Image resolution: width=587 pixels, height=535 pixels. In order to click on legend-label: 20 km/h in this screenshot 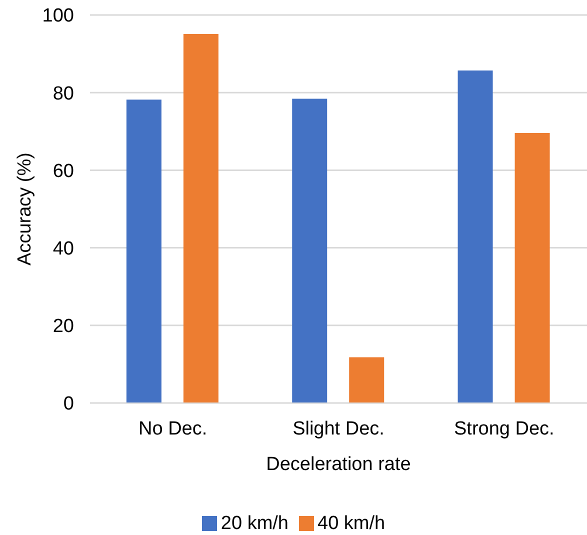, I will do `click(254, 523)`.